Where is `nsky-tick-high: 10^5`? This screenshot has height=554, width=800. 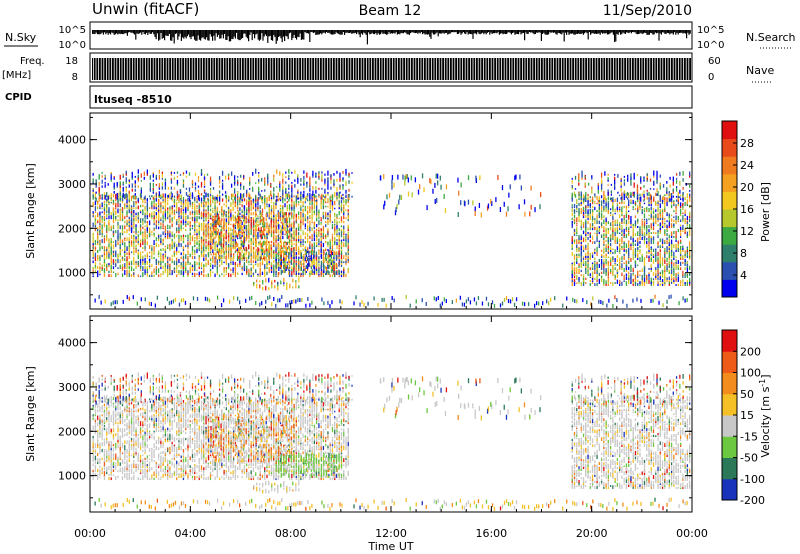 nsky-tick-high: 10^5 is located at coordinates (72, 30).